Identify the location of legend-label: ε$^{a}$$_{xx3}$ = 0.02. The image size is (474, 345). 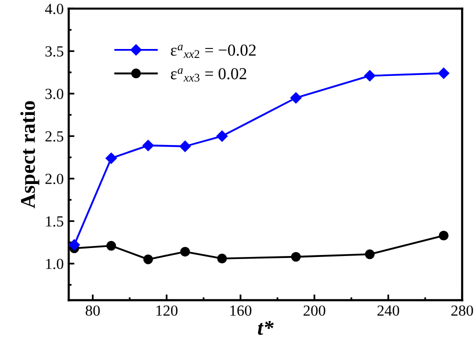
(208, 75).